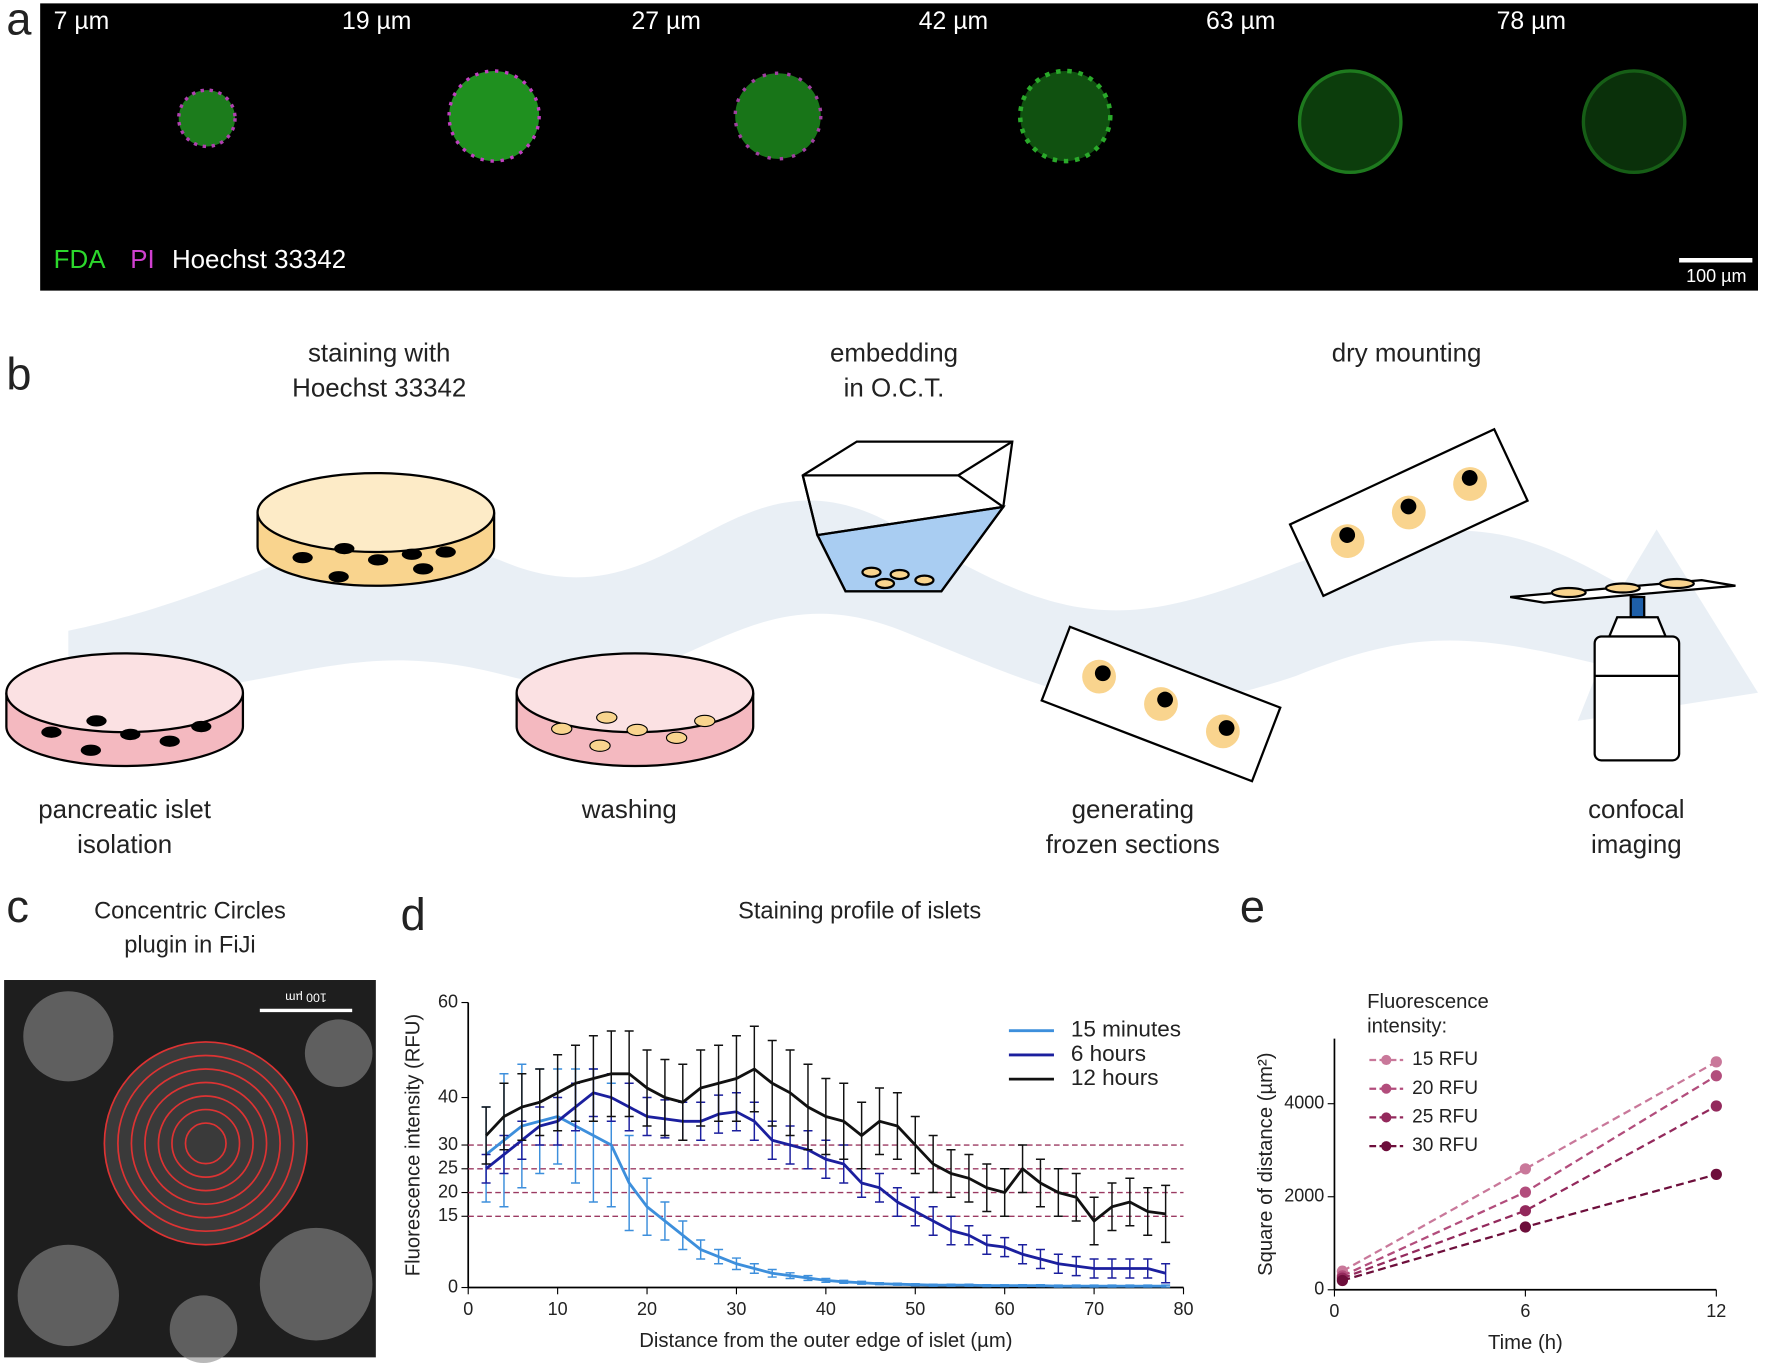 The width and height of the screenshot is (1770, 1363). I want to click on y-axis-label: Square of distance (µm²), so click(1266, 1163).